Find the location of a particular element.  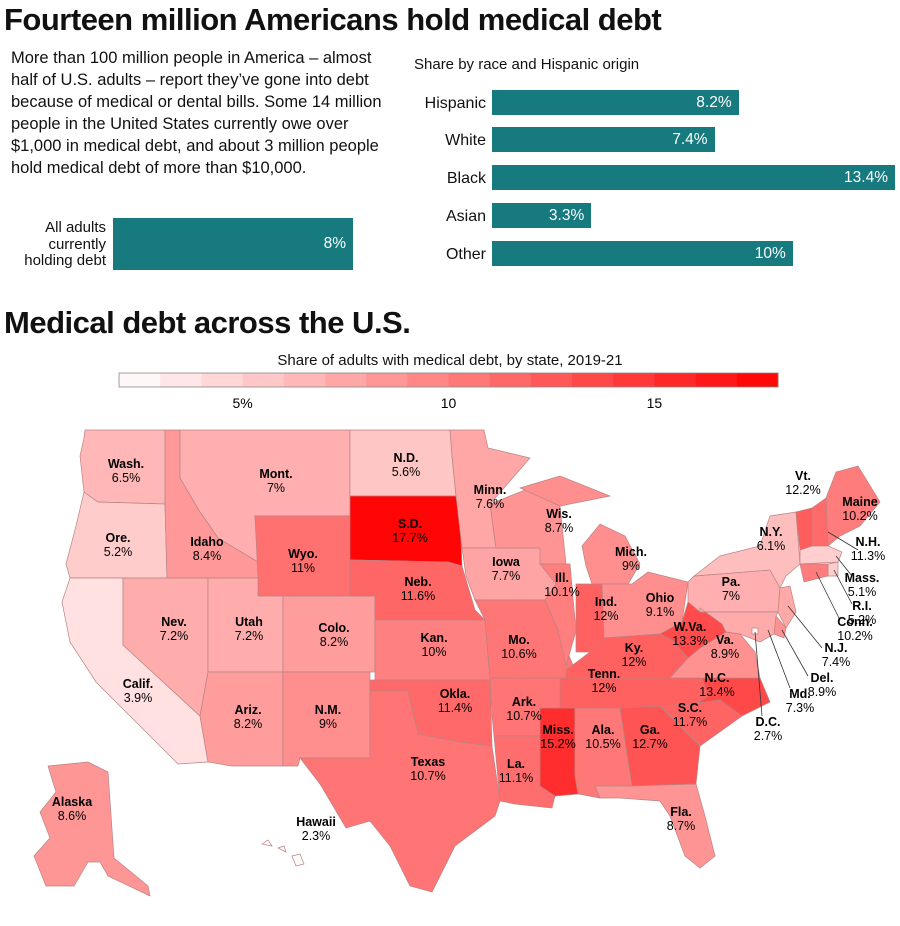

state-n-y is located at coordinates (746, 550).